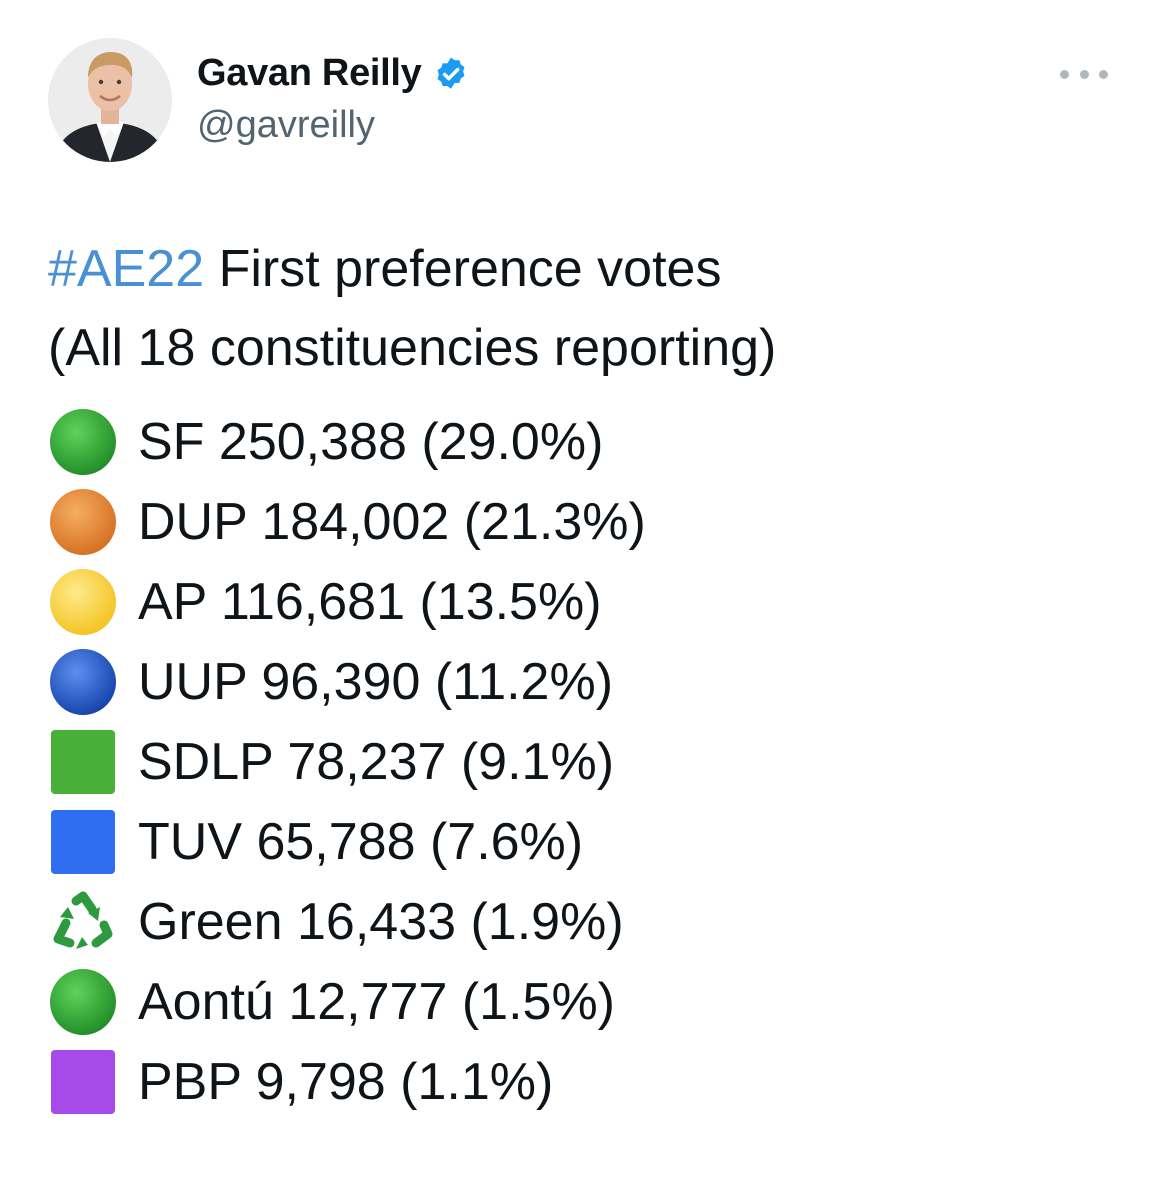 The image size is (1159, 1200). I want to click on result-text: AP 116,681 (13.5%), so click(370, 602).